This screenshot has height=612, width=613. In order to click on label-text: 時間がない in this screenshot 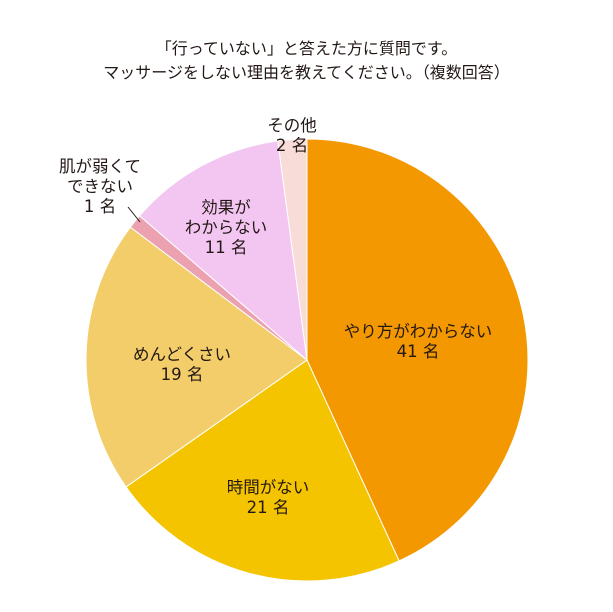, I will do `click(268, 487)`.